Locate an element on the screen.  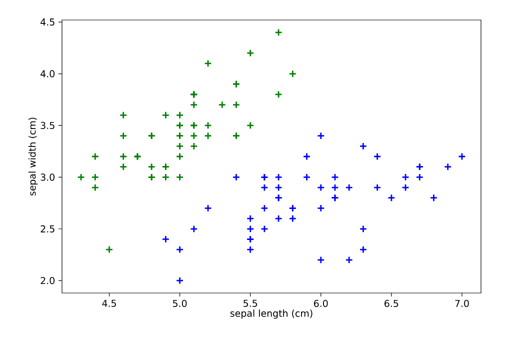
y-tick-label: 3.5 is located at coordinates (47, 126).